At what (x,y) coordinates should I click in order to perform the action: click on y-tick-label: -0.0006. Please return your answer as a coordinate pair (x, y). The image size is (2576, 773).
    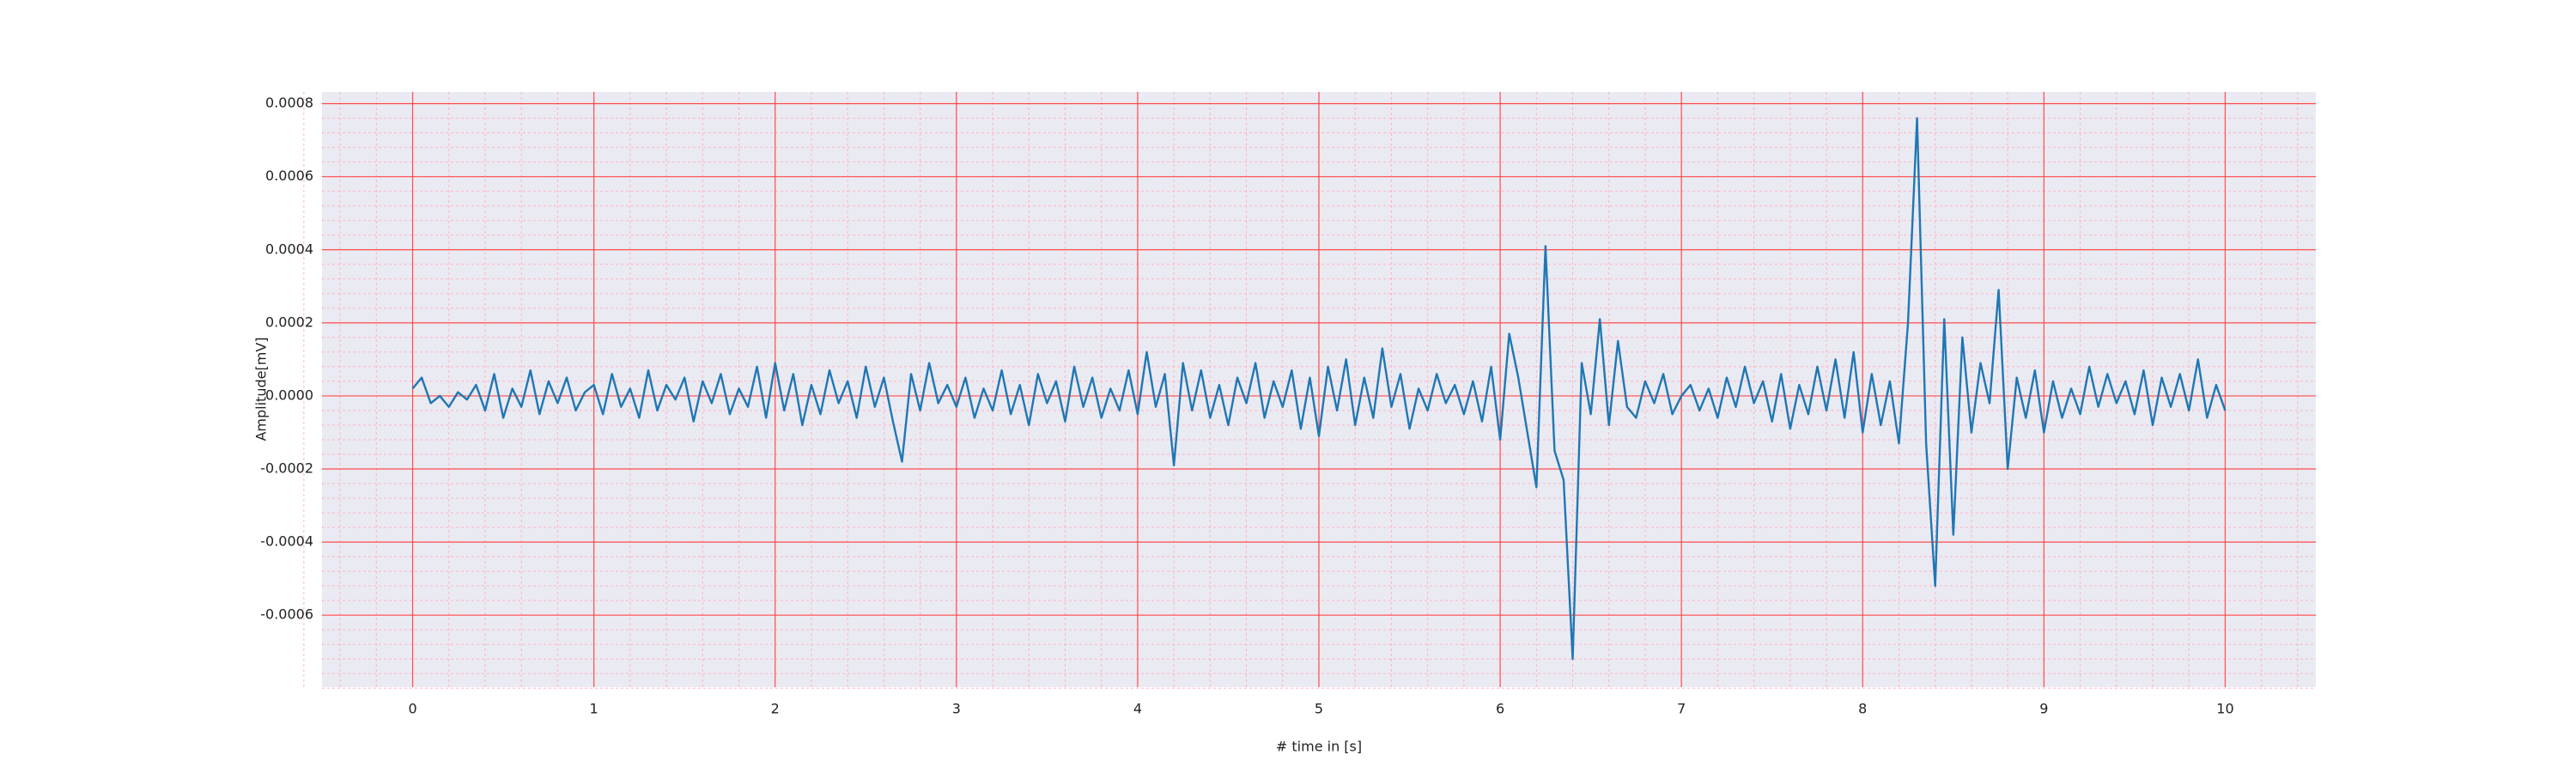
    Looking at the image, I should click on (286, 614).